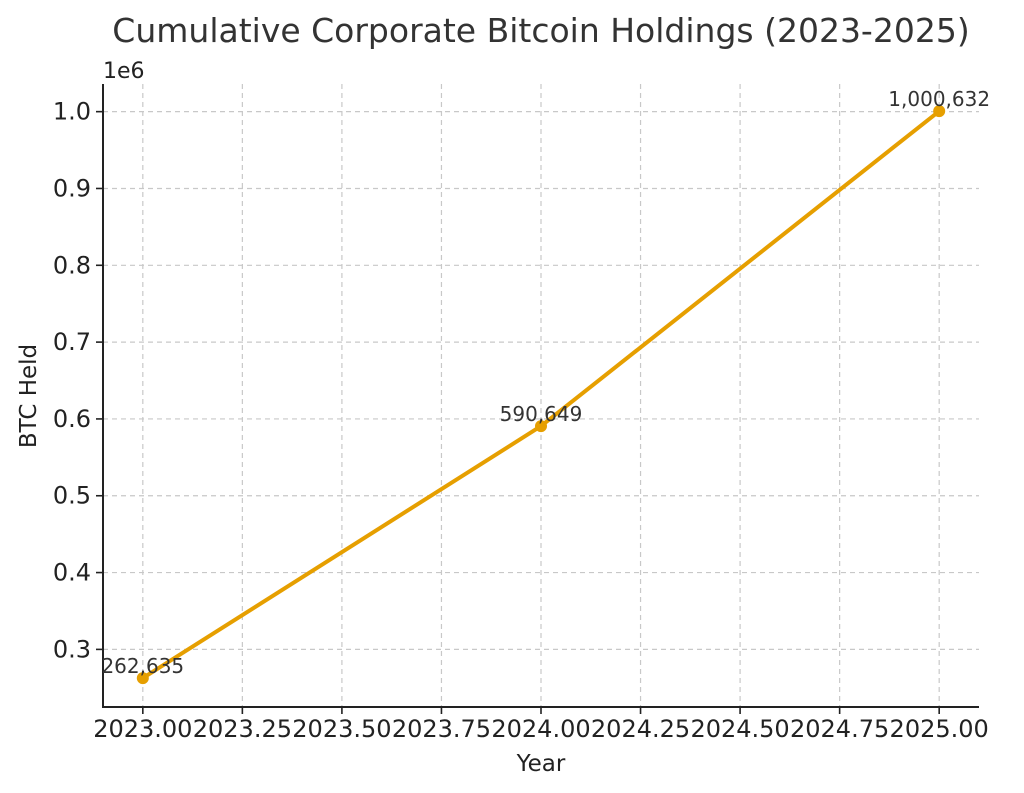  What do you see at coordinates (939, 729) in the screenshot?
I see `x-tick-label: 2025.00` at bounding box center [939, 729].